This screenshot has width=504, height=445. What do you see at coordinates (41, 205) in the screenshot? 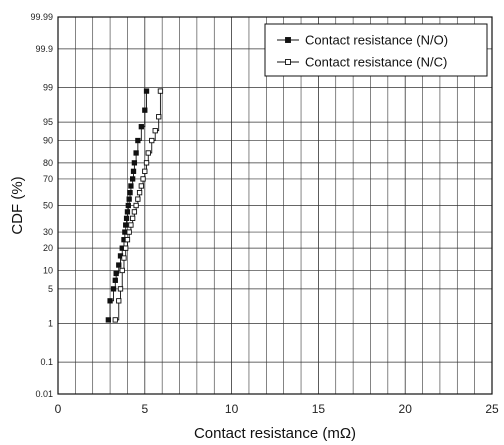
I see `y-tick-labels: 0.01 0.1 1 5 10 20 30 50 70 80 90 95 99 99.9 99.99` at bounding box center [41, 205].